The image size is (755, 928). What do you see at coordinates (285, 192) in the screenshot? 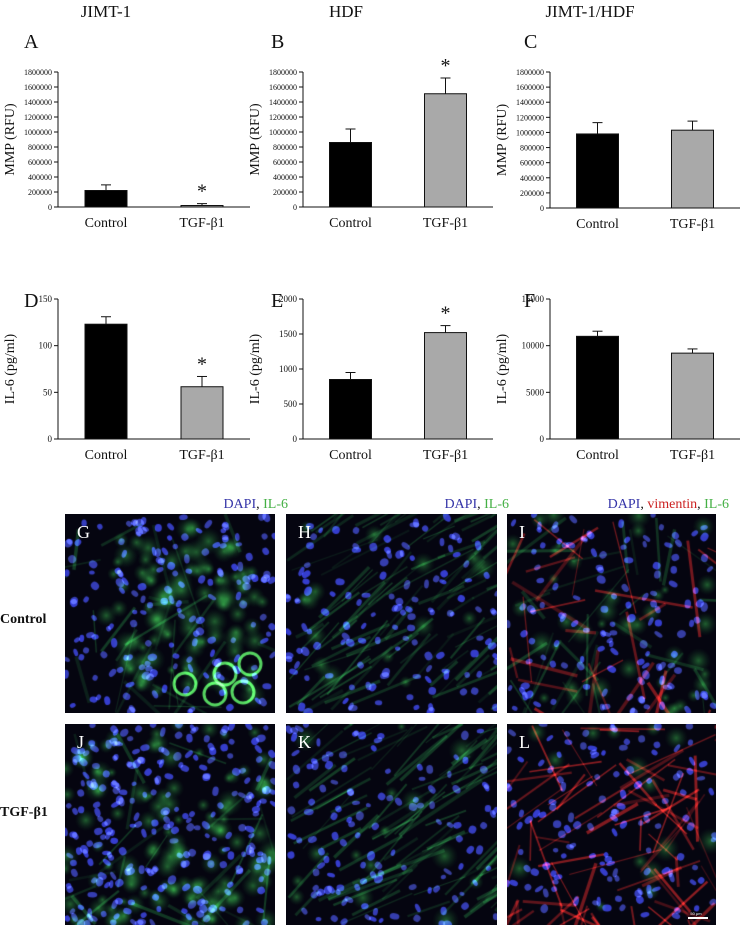
I see `y-tick-label-b-1: 200000` at bounding box center [285, 192].